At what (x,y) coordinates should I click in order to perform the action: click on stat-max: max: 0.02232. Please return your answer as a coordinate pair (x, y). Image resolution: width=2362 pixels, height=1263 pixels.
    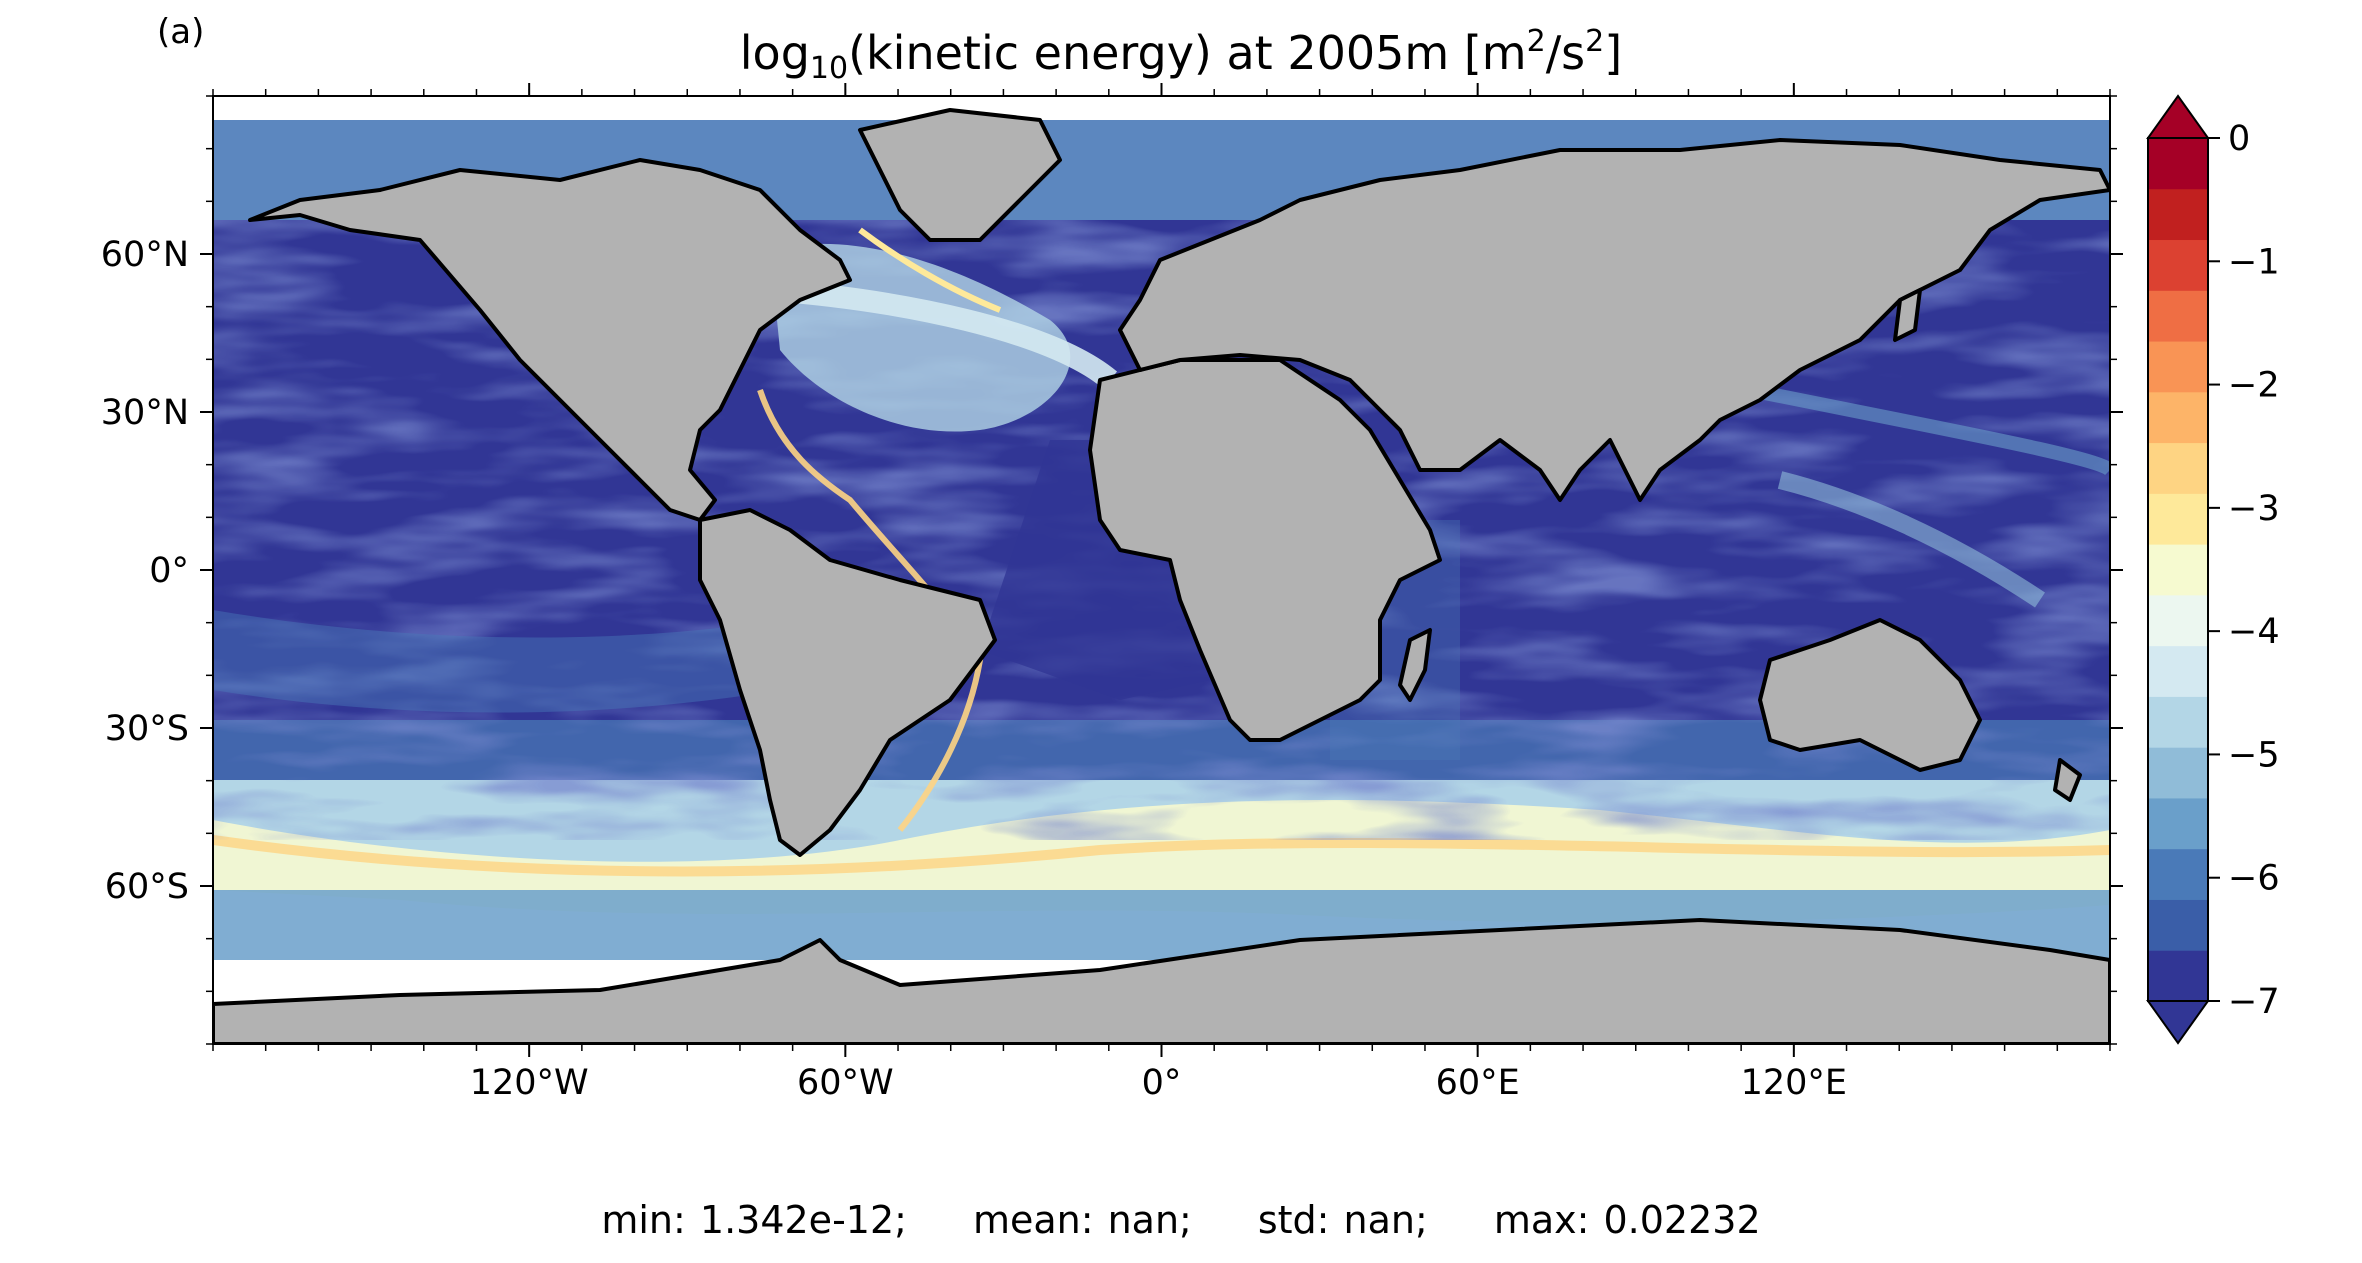
    Looking at the image, I should click on (1627, 1220).